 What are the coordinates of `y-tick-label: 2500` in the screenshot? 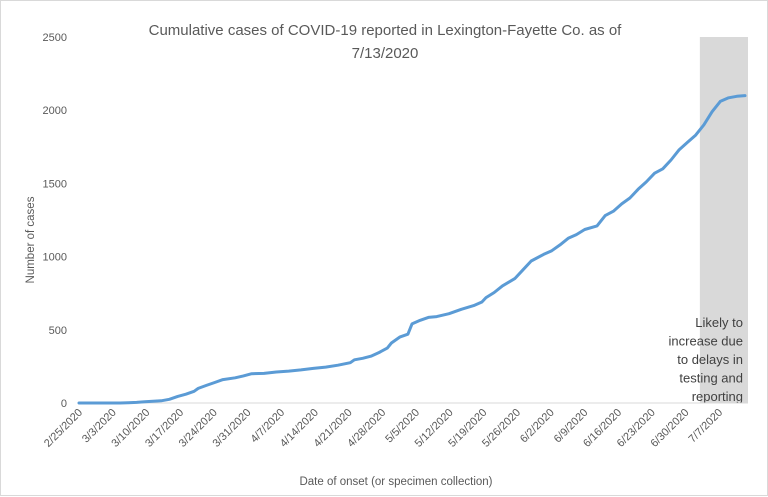 It's located at (55, 38).